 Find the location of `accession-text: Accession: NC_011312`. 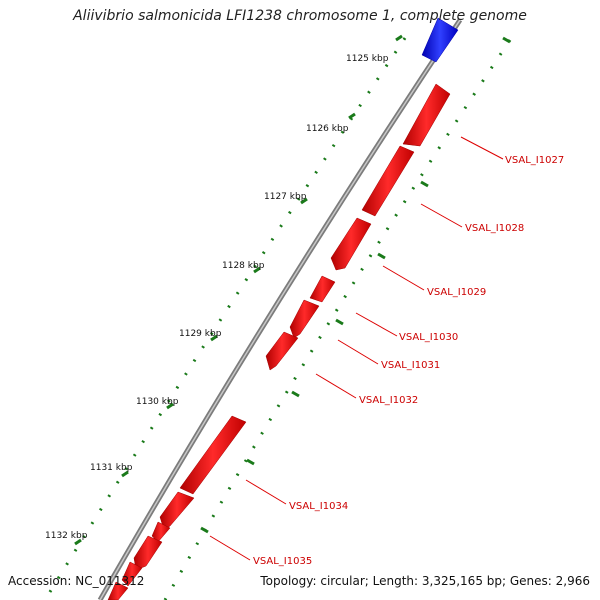

accession-text: Accession: NC_011312 is located at coordinates (76, 581).